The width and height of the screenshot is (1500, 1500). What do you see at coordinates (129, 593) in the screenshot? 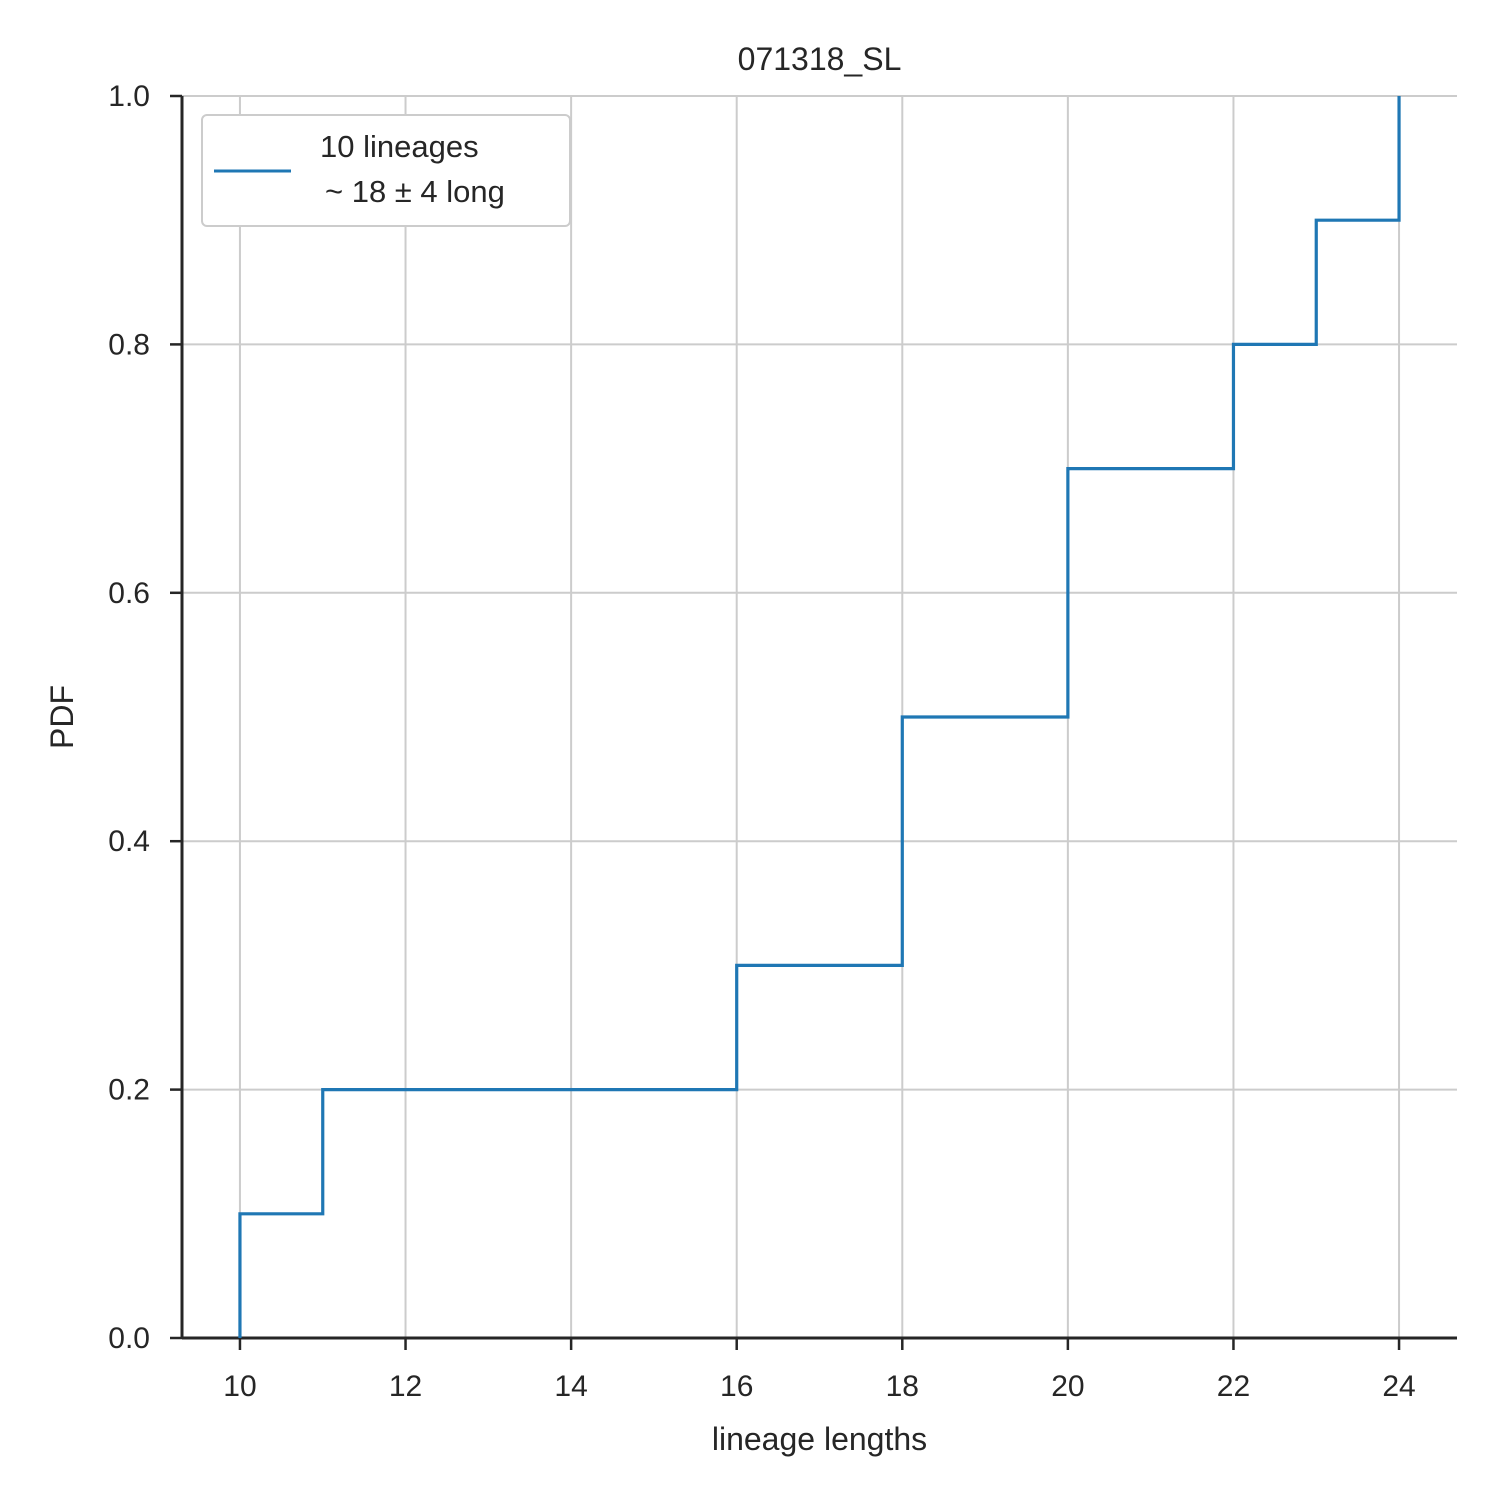
I see `y-tick-label: 0.6` at bounding box center [129, 593].